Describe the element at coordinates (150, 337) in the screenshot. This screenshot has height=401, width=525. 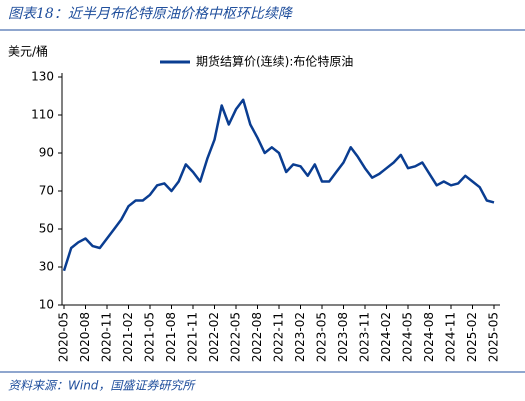
I see `x-tick-label: 2021-05` at that location.